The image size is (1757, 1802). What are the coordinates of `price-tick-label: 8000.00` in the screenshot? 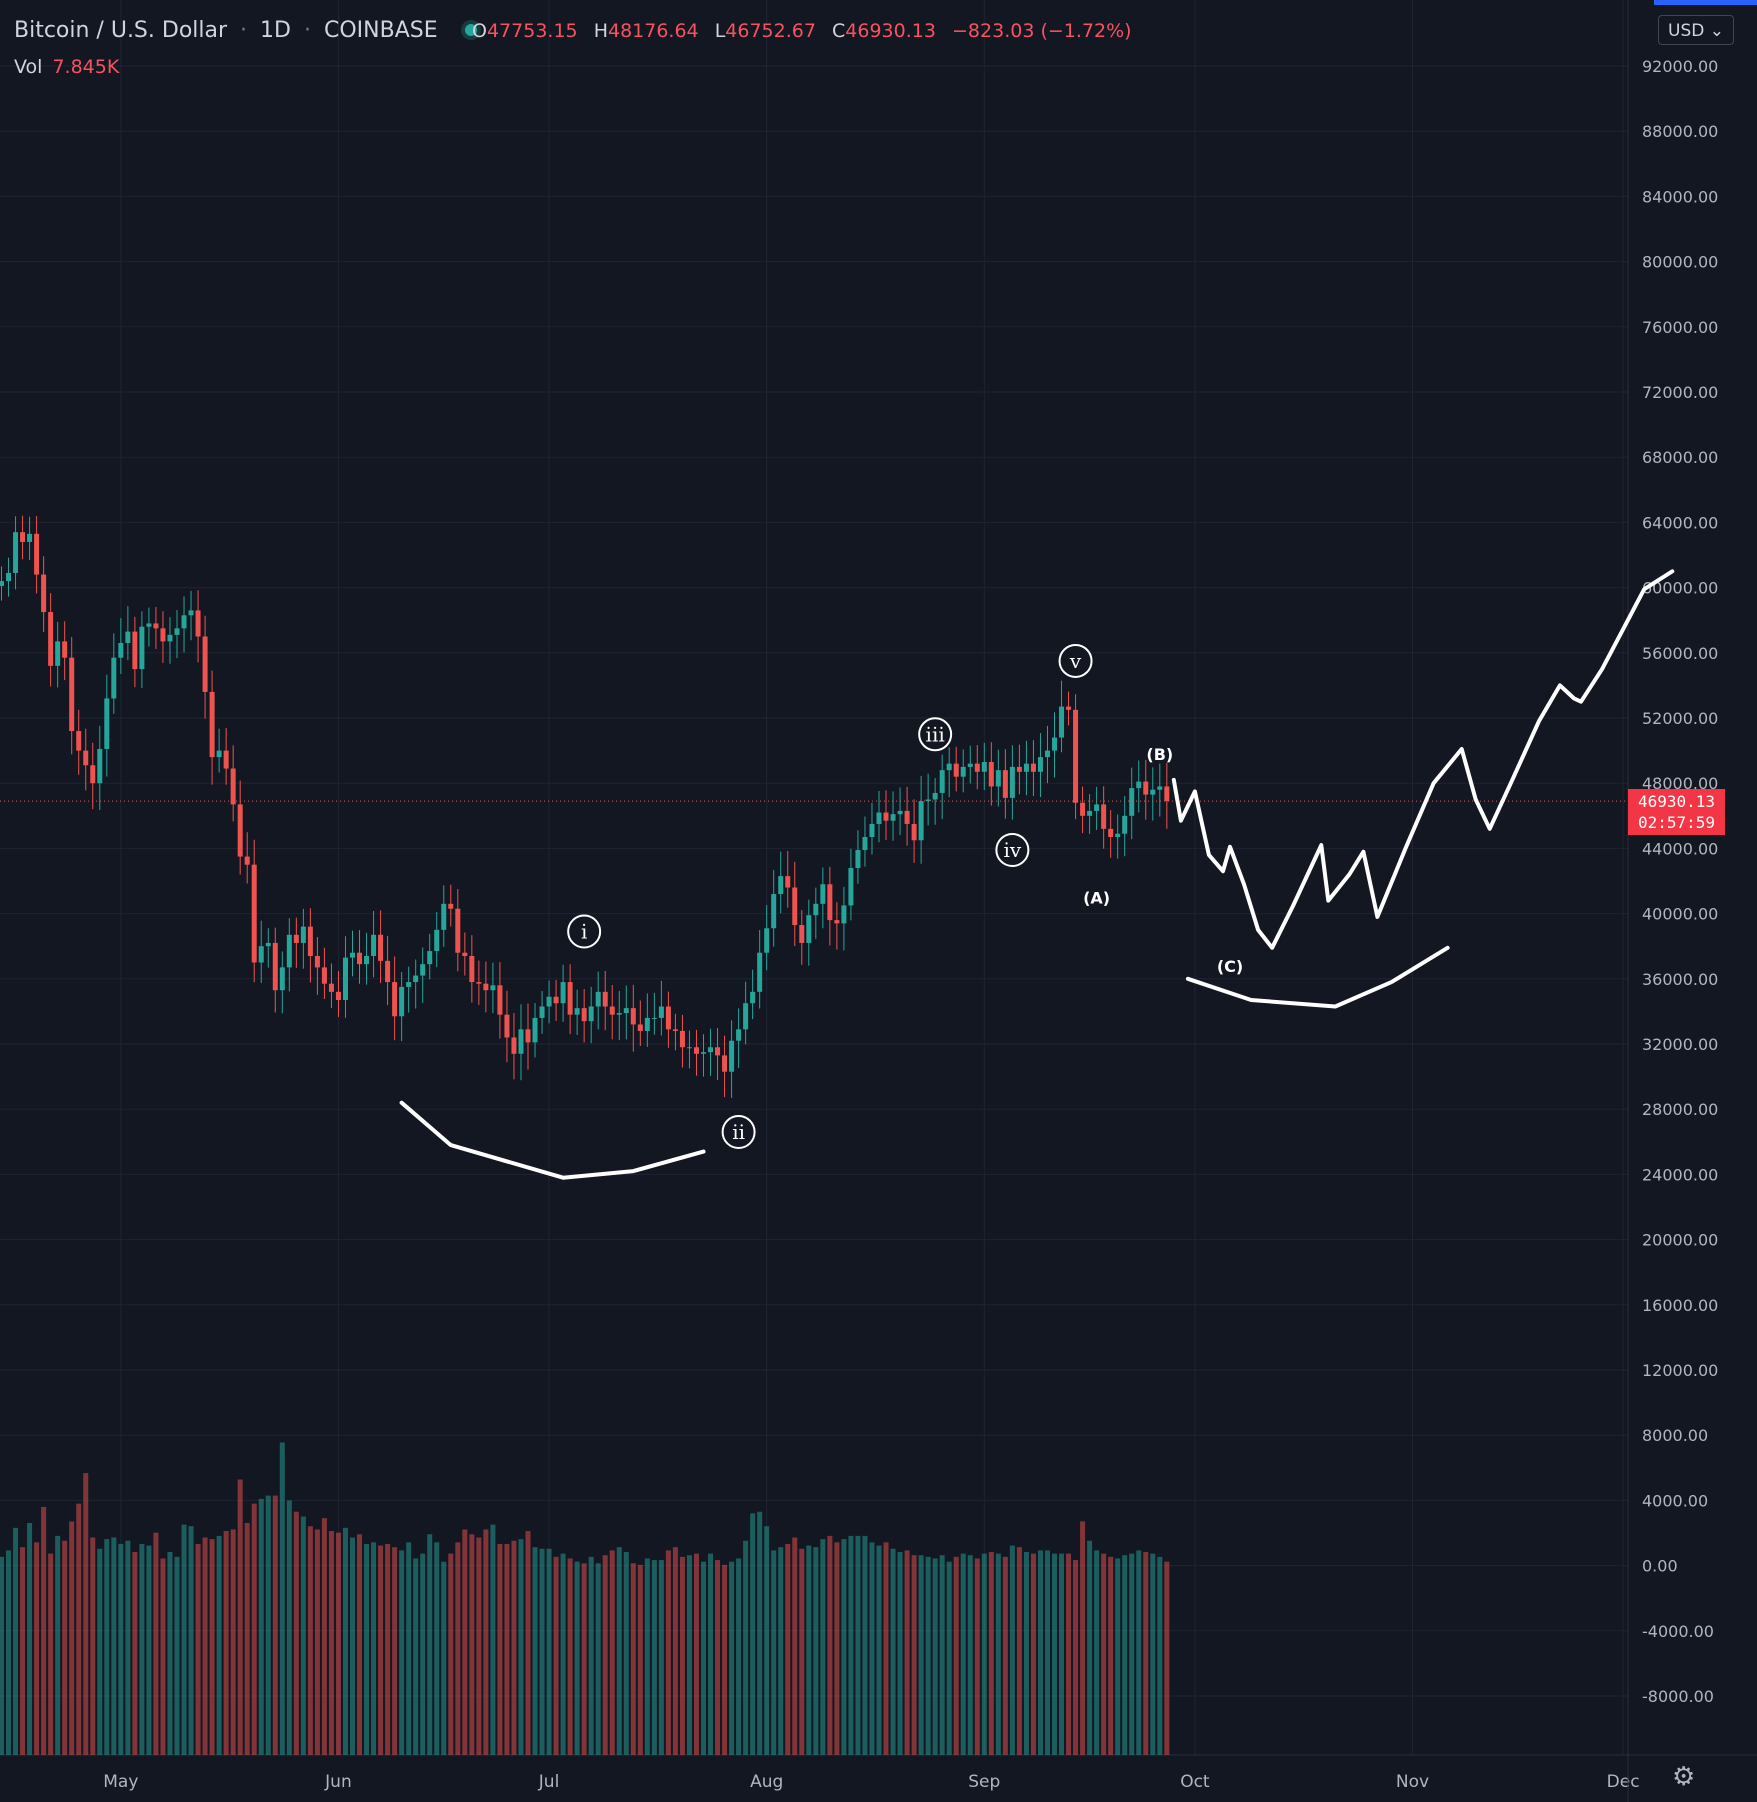 It's located at (1675, 1435).